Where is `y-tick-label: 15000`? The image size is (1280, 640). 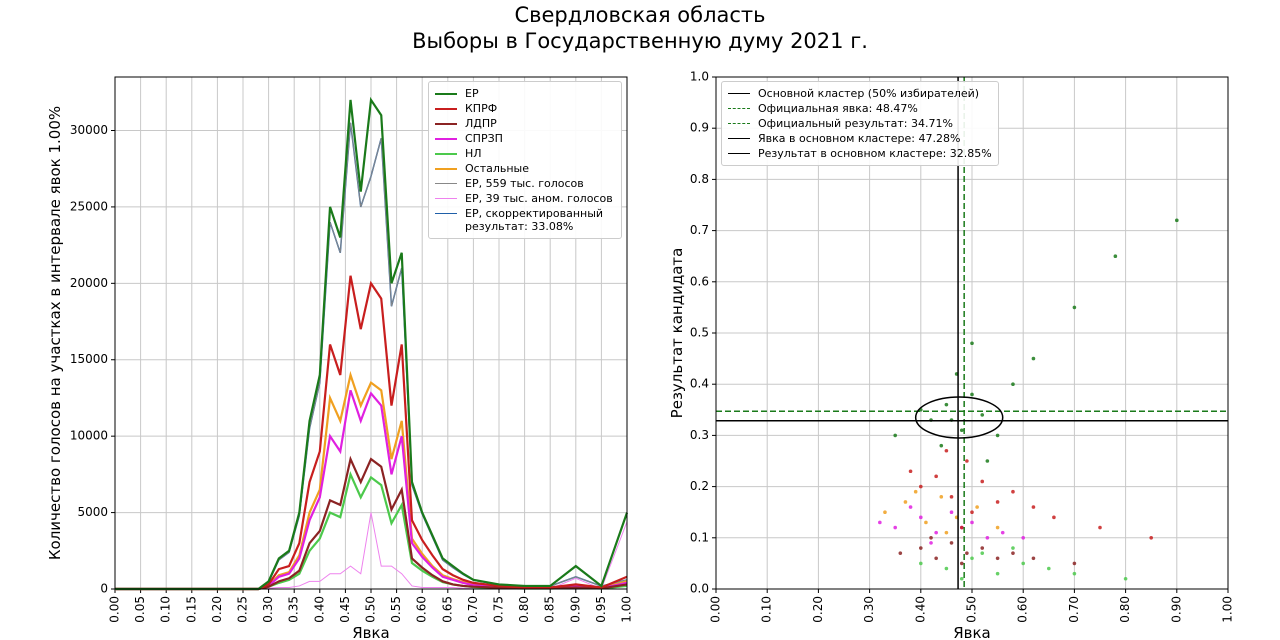 y-tick-label: 15000 is located at coordinates (89, 359).